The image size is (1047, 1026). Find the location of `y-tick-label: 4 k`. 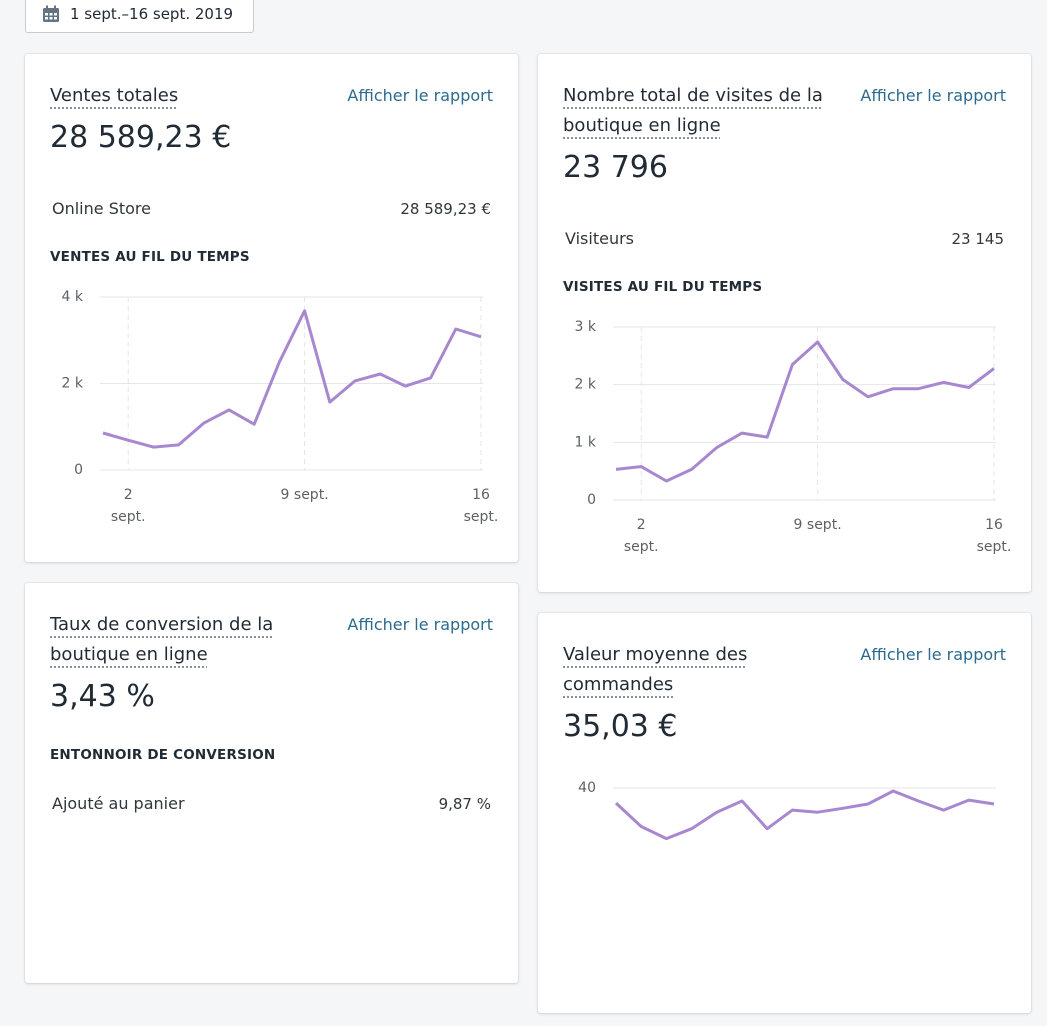

y-tick-label: 4 k is located at coordinates (73, 297).